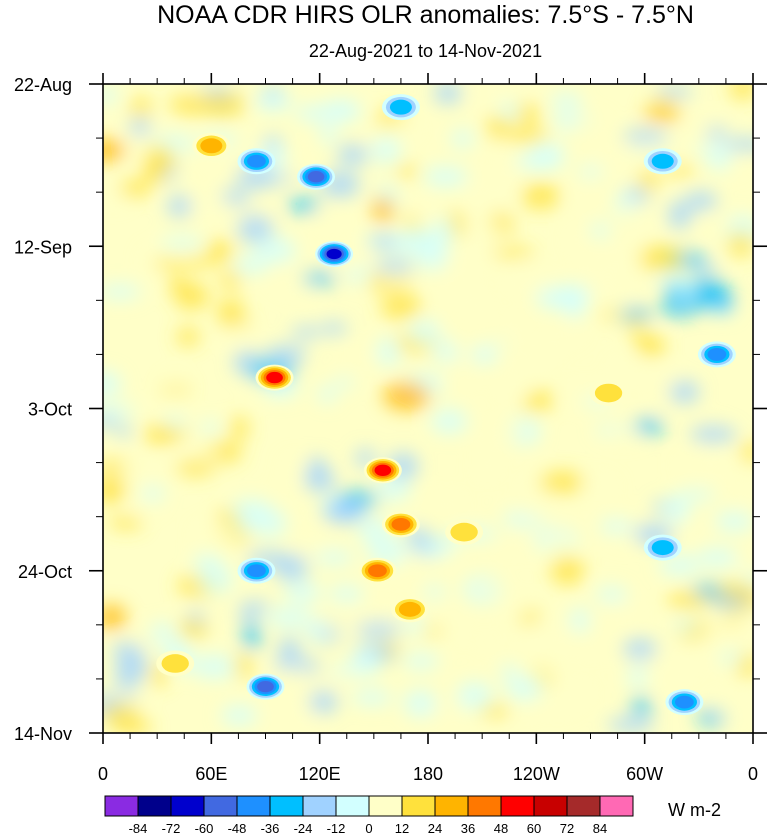 The height and width of the screenshot is (834, 771). Describe the element at coordinates (501, 827) in the screenshot. I see `colorbar-label: 48` at that location.